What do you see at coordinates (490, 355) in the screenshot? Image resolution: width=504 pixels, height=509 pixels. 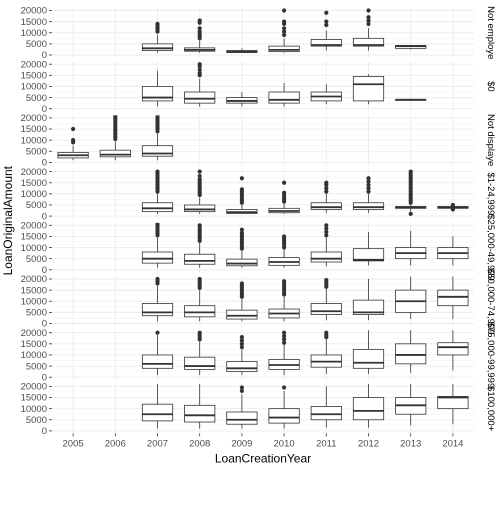 I see `facet-strip-label: $75,000-99,999` at bounding box center [490, 355].